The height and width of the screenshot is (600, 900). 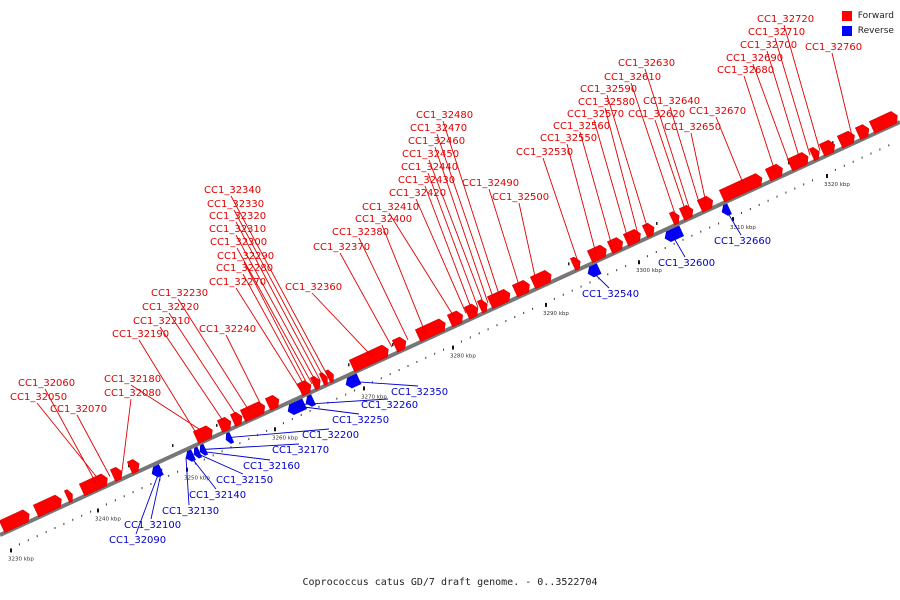 What do you see at coordinates (417, 193) in the screenshot?
I see `forward-gene-label: CC1_32420` at bounding box center [417, 193].